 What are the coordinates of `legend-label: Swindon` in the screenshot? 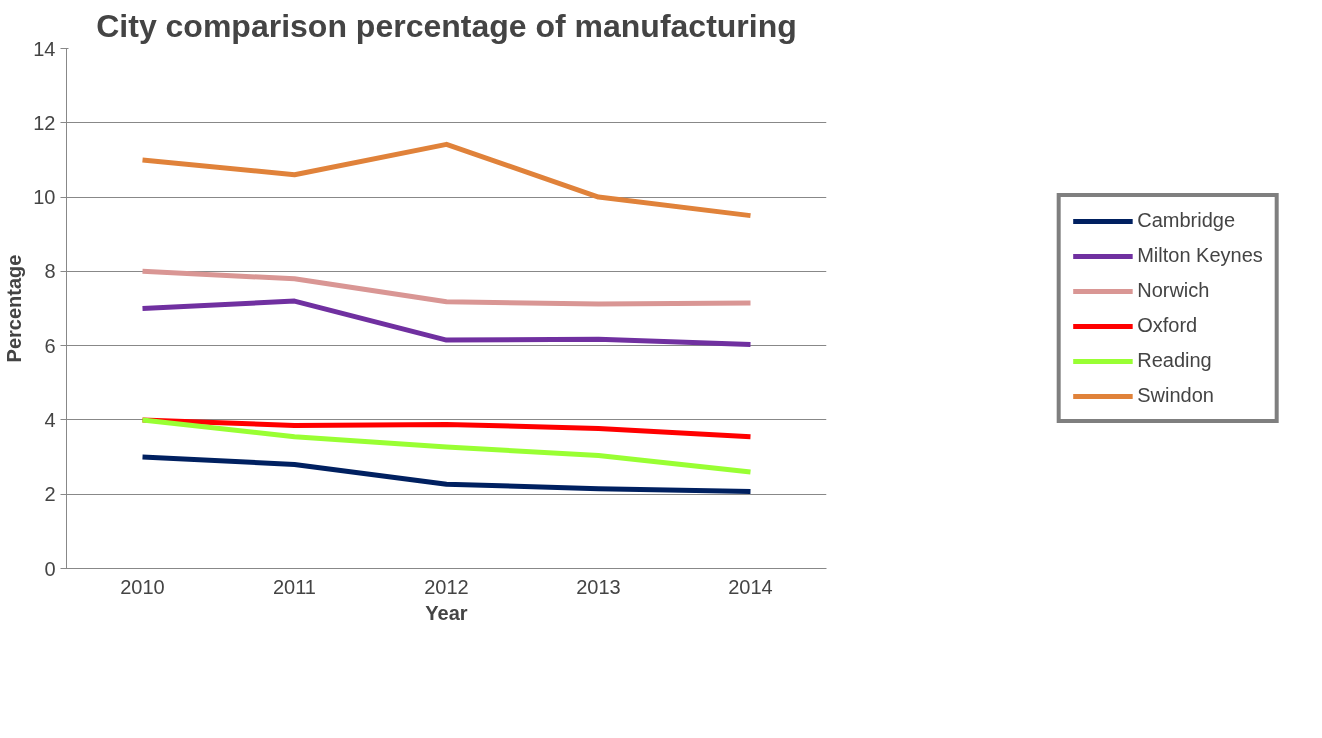 It's located at (1175, 395).